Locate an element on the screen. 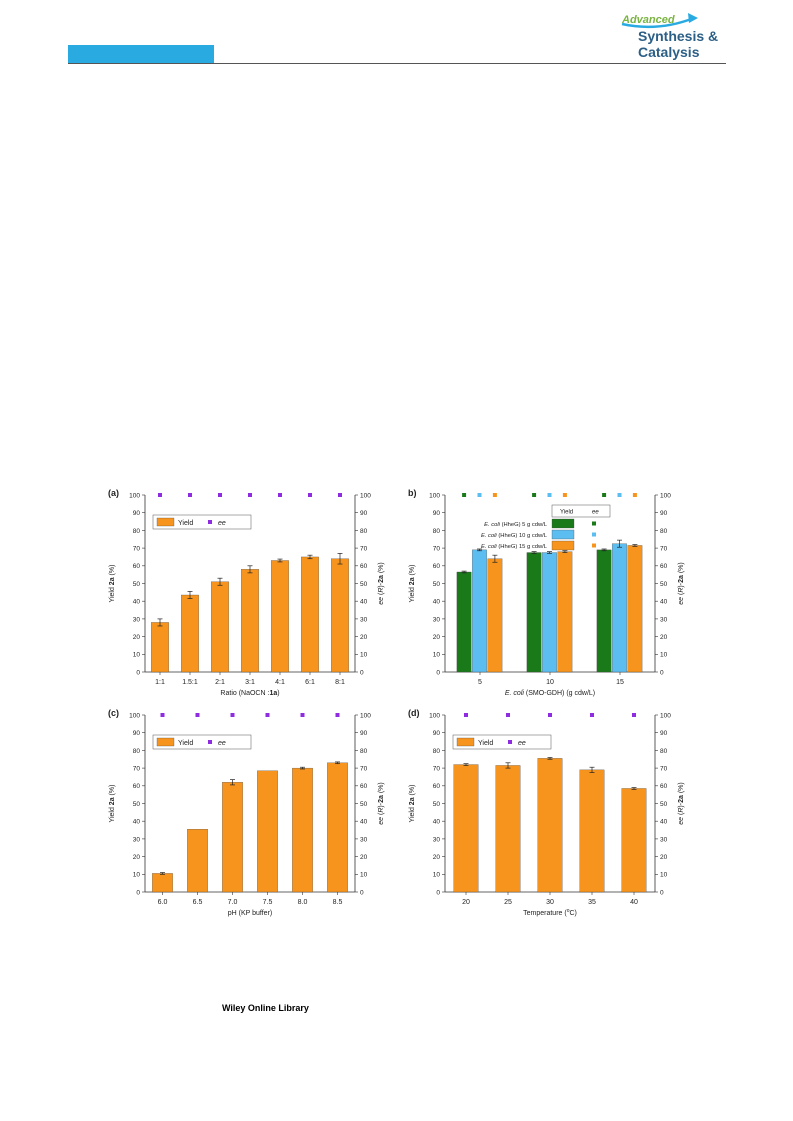 Image resolution: width=793 pixels, height=1121 pixels. panel-label: (a) is located at coordinates (113, 493).